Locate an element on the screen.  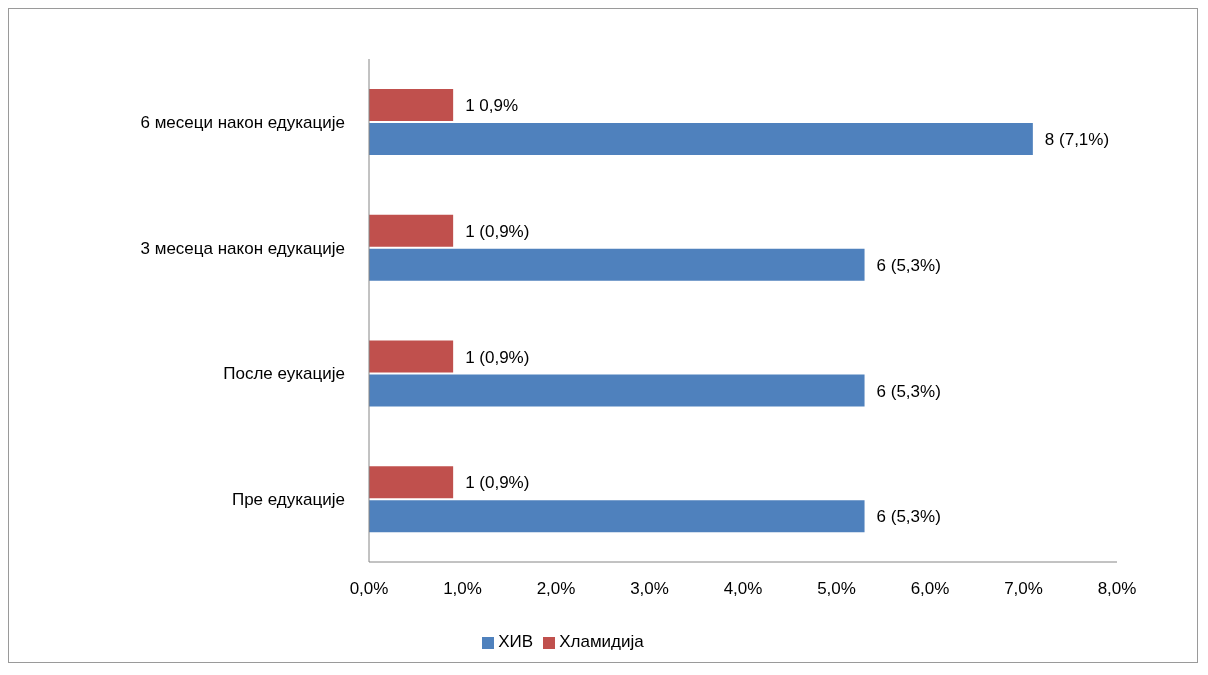
x-tick-label: 0,0% is located at coordinates (369, 589).